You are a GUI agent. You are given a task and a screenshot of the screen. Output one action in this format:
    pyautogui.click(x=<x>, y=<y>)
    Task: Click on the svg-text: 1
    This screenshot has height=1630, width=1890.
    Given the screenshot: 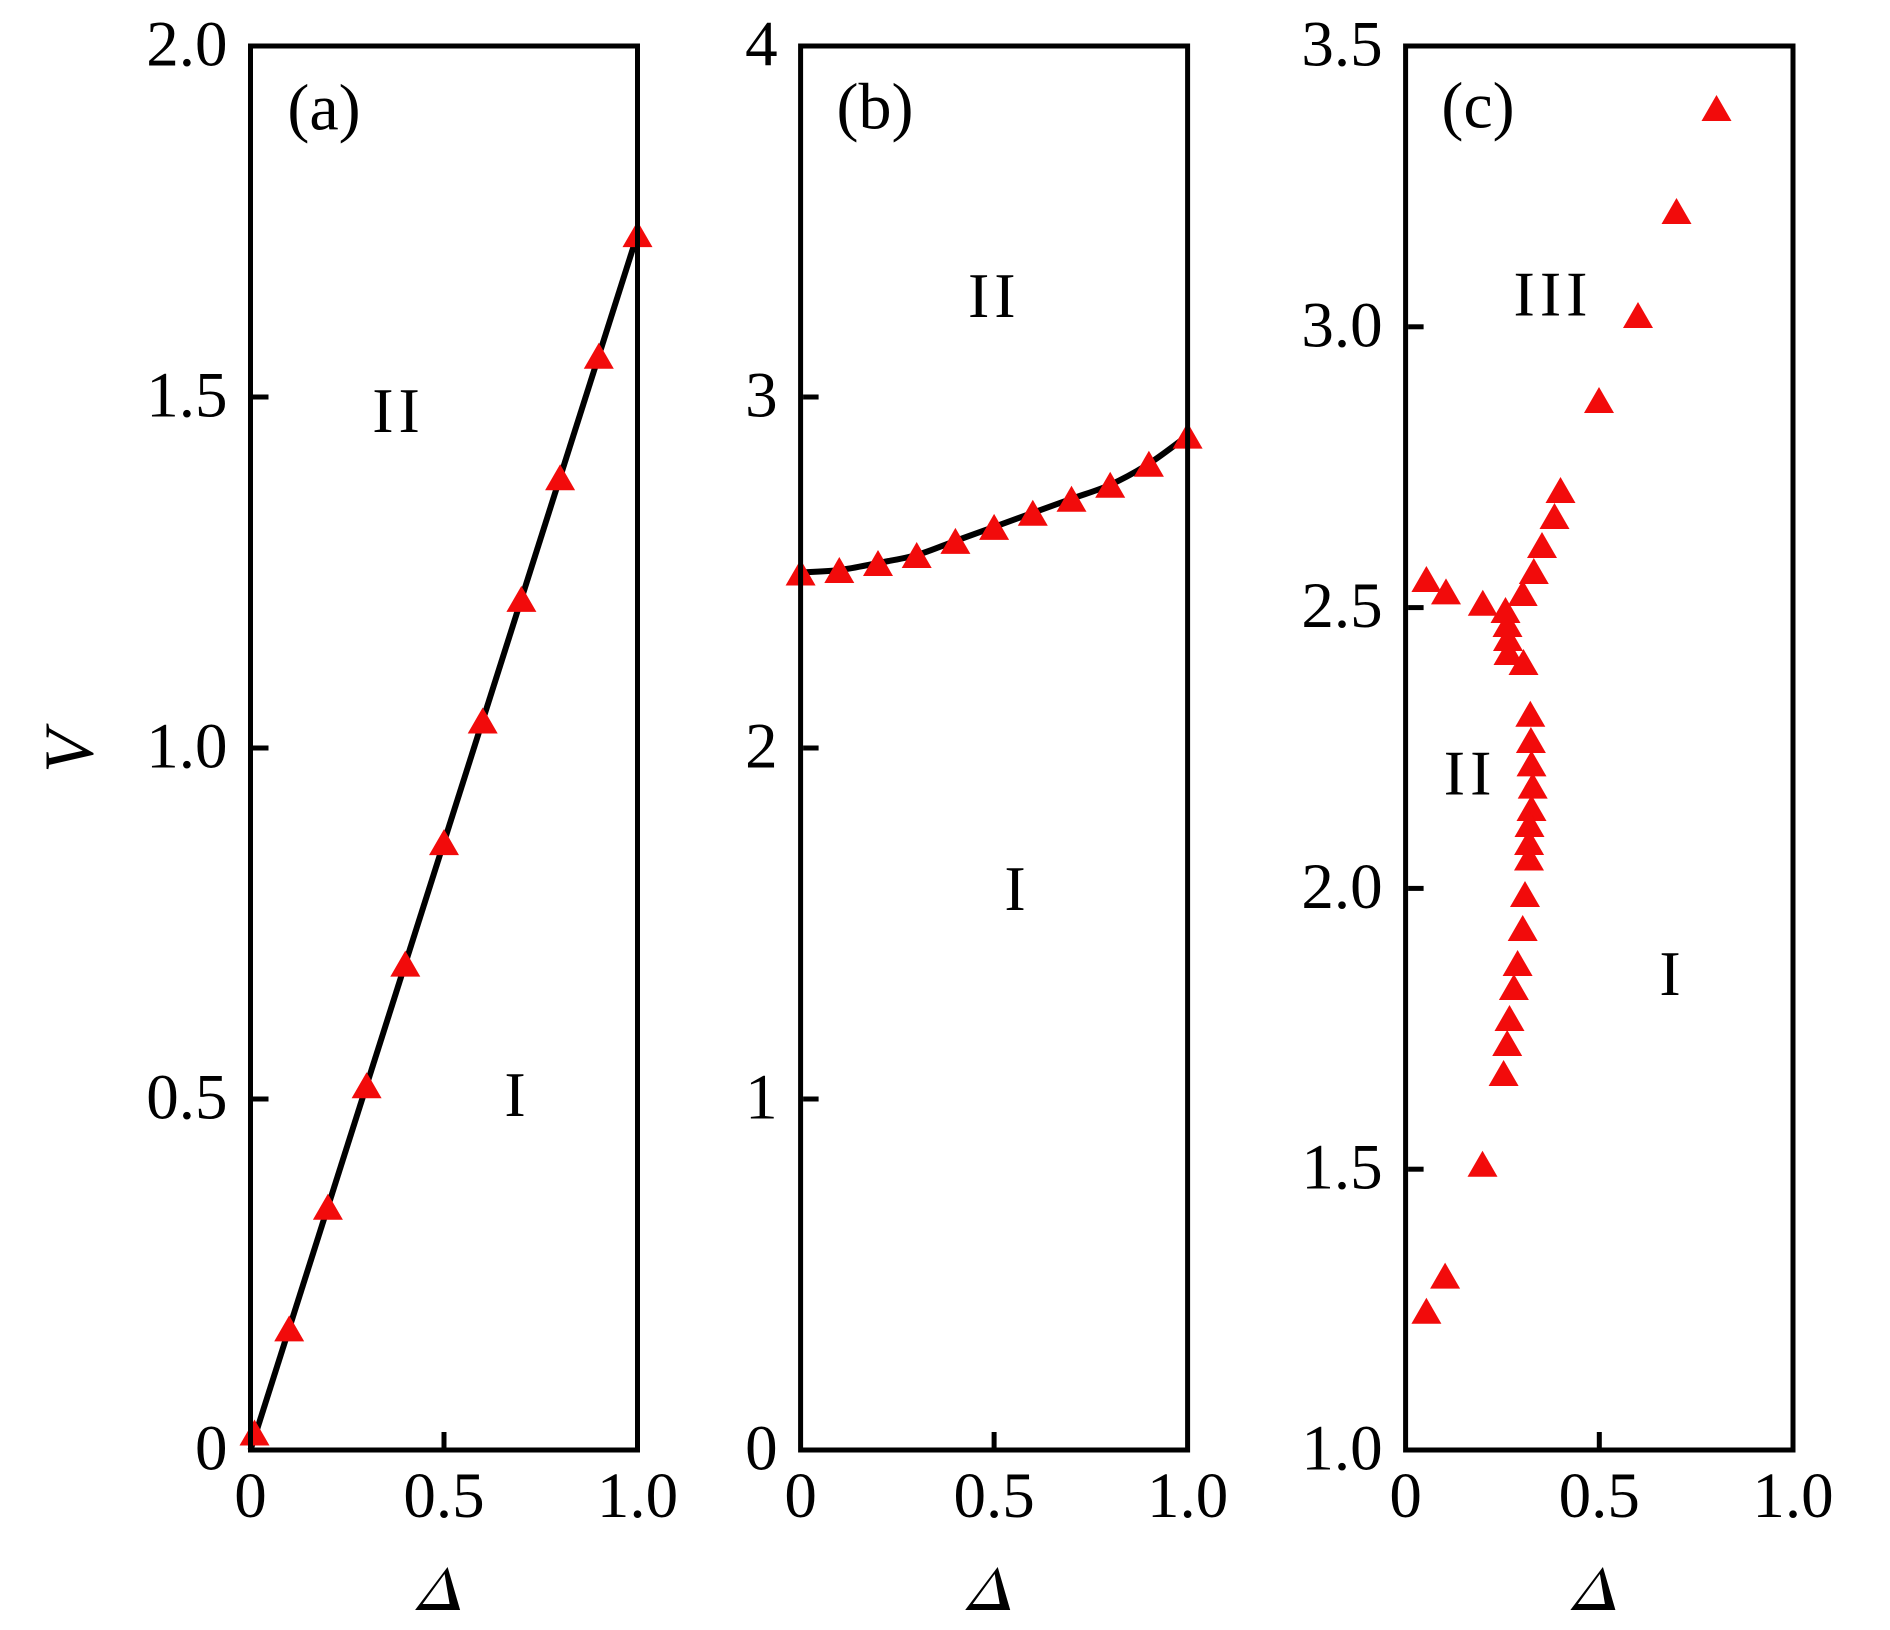 What is the action you would take?
    pyautogui.click(x=761, y=1098)
    